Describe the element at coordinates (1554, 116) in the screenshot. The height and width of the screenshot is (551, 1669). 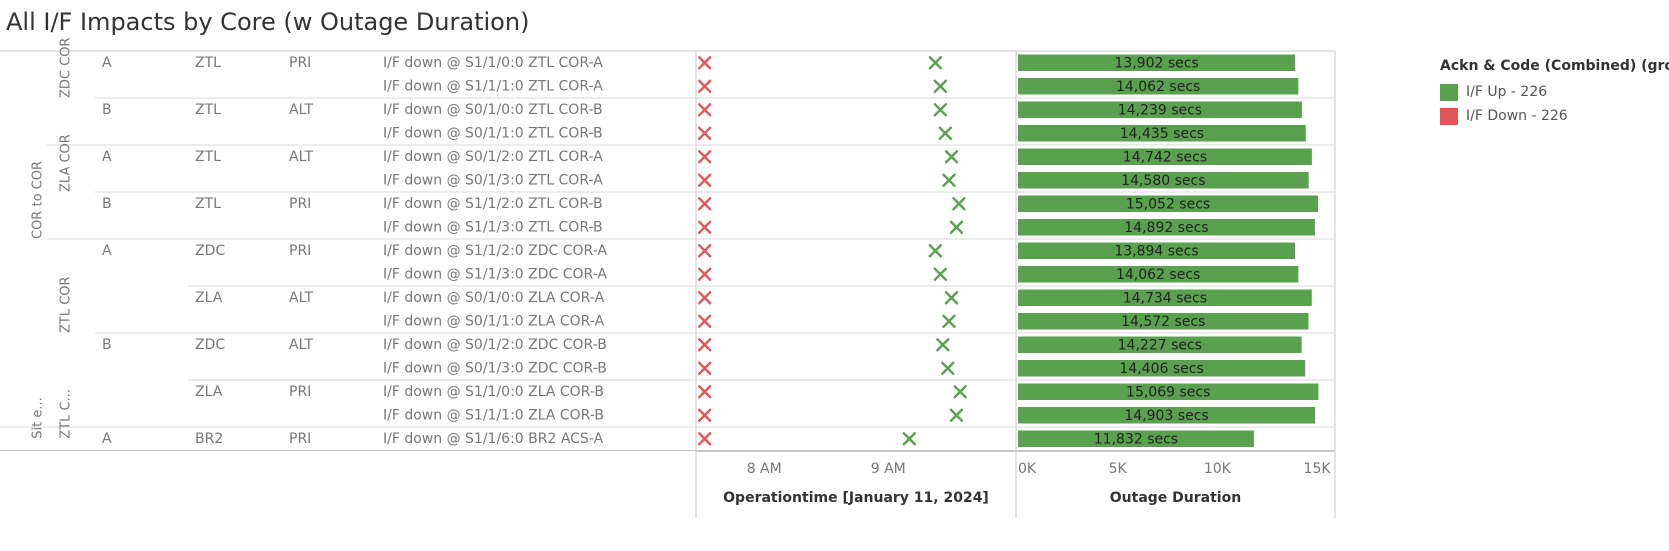
I see `legend-item-down: I/F Down - 226` at that location.